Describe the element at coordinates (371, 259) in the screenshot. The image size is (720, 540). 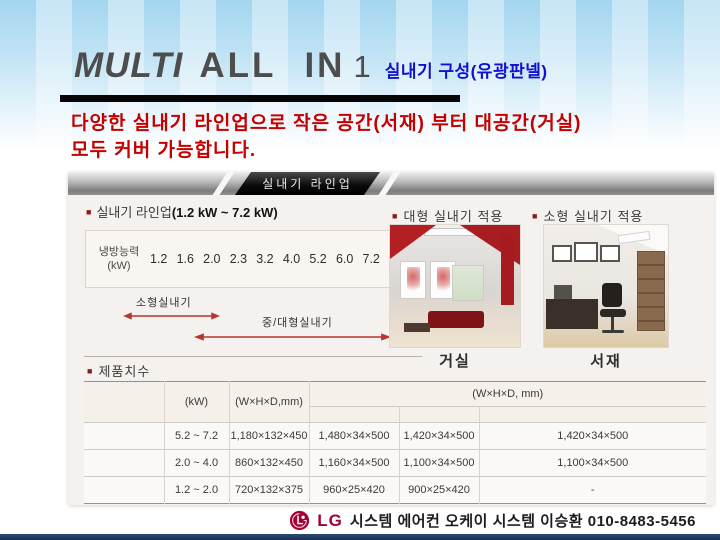
I see `capacity-value: 7.2` at that location.